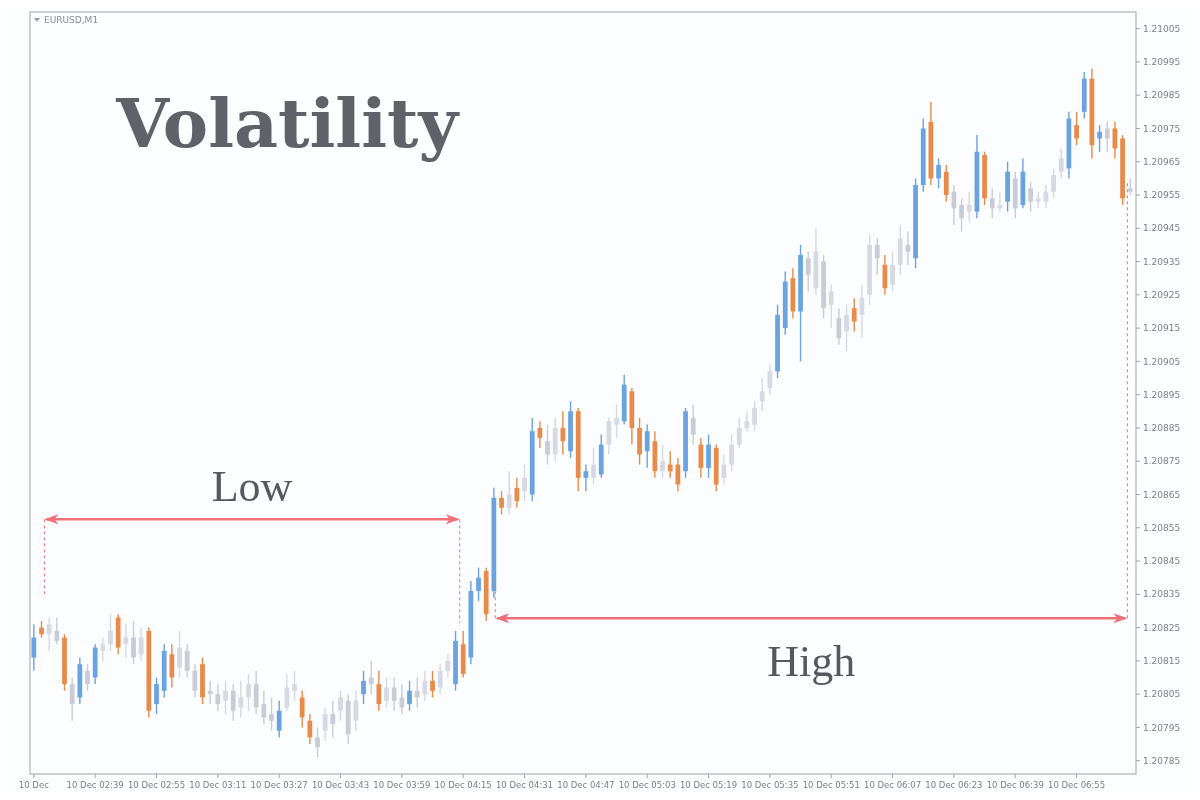 This screenshot has width=1200, height=800. What do you see at coordinates (1162, 561) in the screenshot?
I see `y-tick-label: 1.20845` at bounding box center [1162, 561].